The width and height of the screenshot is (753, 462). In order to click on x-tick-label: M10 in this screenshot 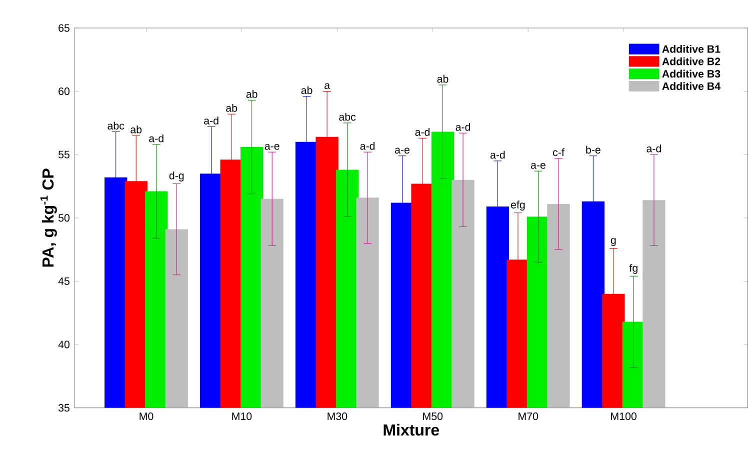, I will do `click(242, 416)`.